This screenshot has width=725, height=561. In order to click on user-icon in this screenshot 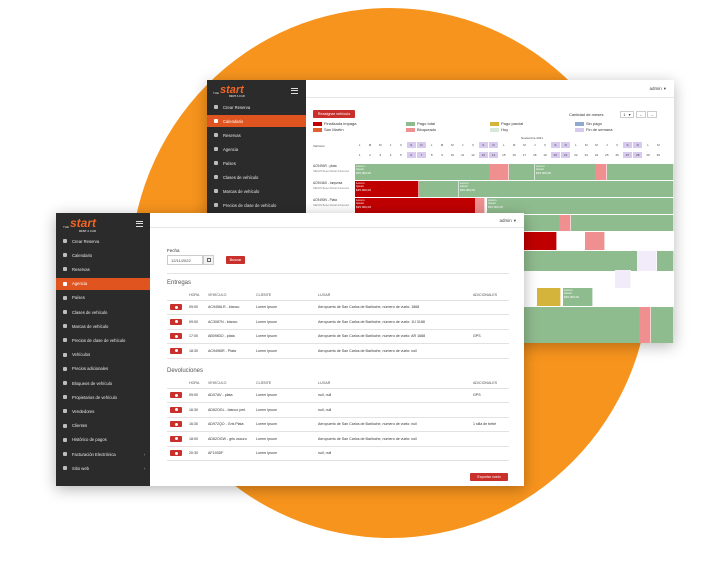, I will do `click(642, 88)`.